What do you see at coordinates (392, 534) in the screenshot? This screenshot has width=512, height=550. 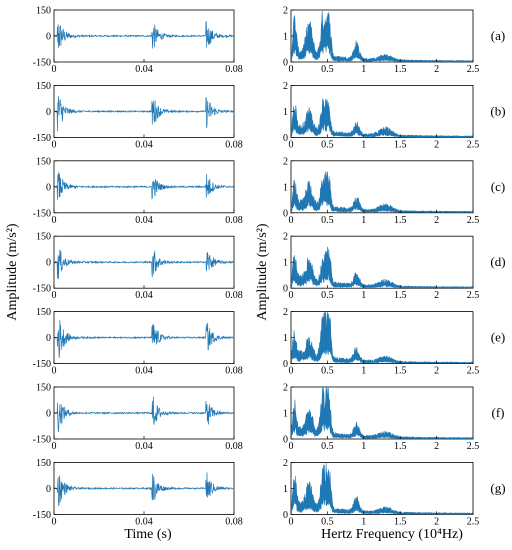 I see `right-x-axis-label: Hertz Frequency (10⁴Hz)` at bounding box center [392, 534].